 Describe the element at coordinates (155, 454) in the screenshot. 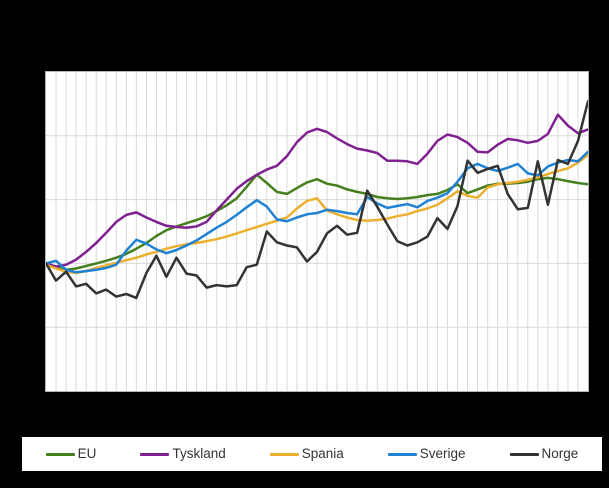

I see `tyskland-line-swatch-icon` at that location.